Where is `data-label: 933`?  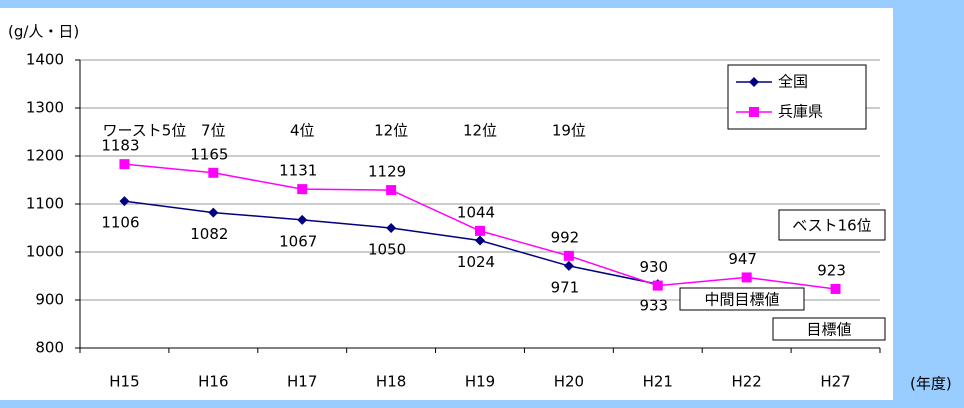 data-label: 933 is located at coordinates (653, 306).